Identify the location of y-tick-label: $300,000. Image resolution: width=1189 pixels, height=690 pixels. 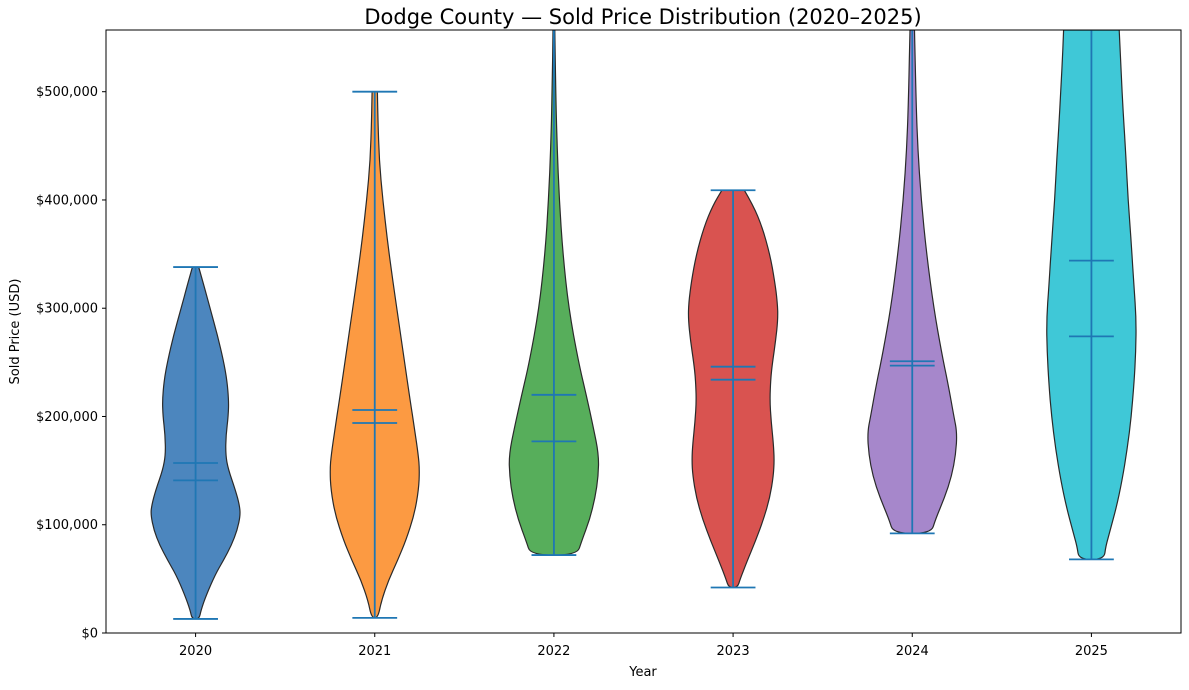
(67, 309).